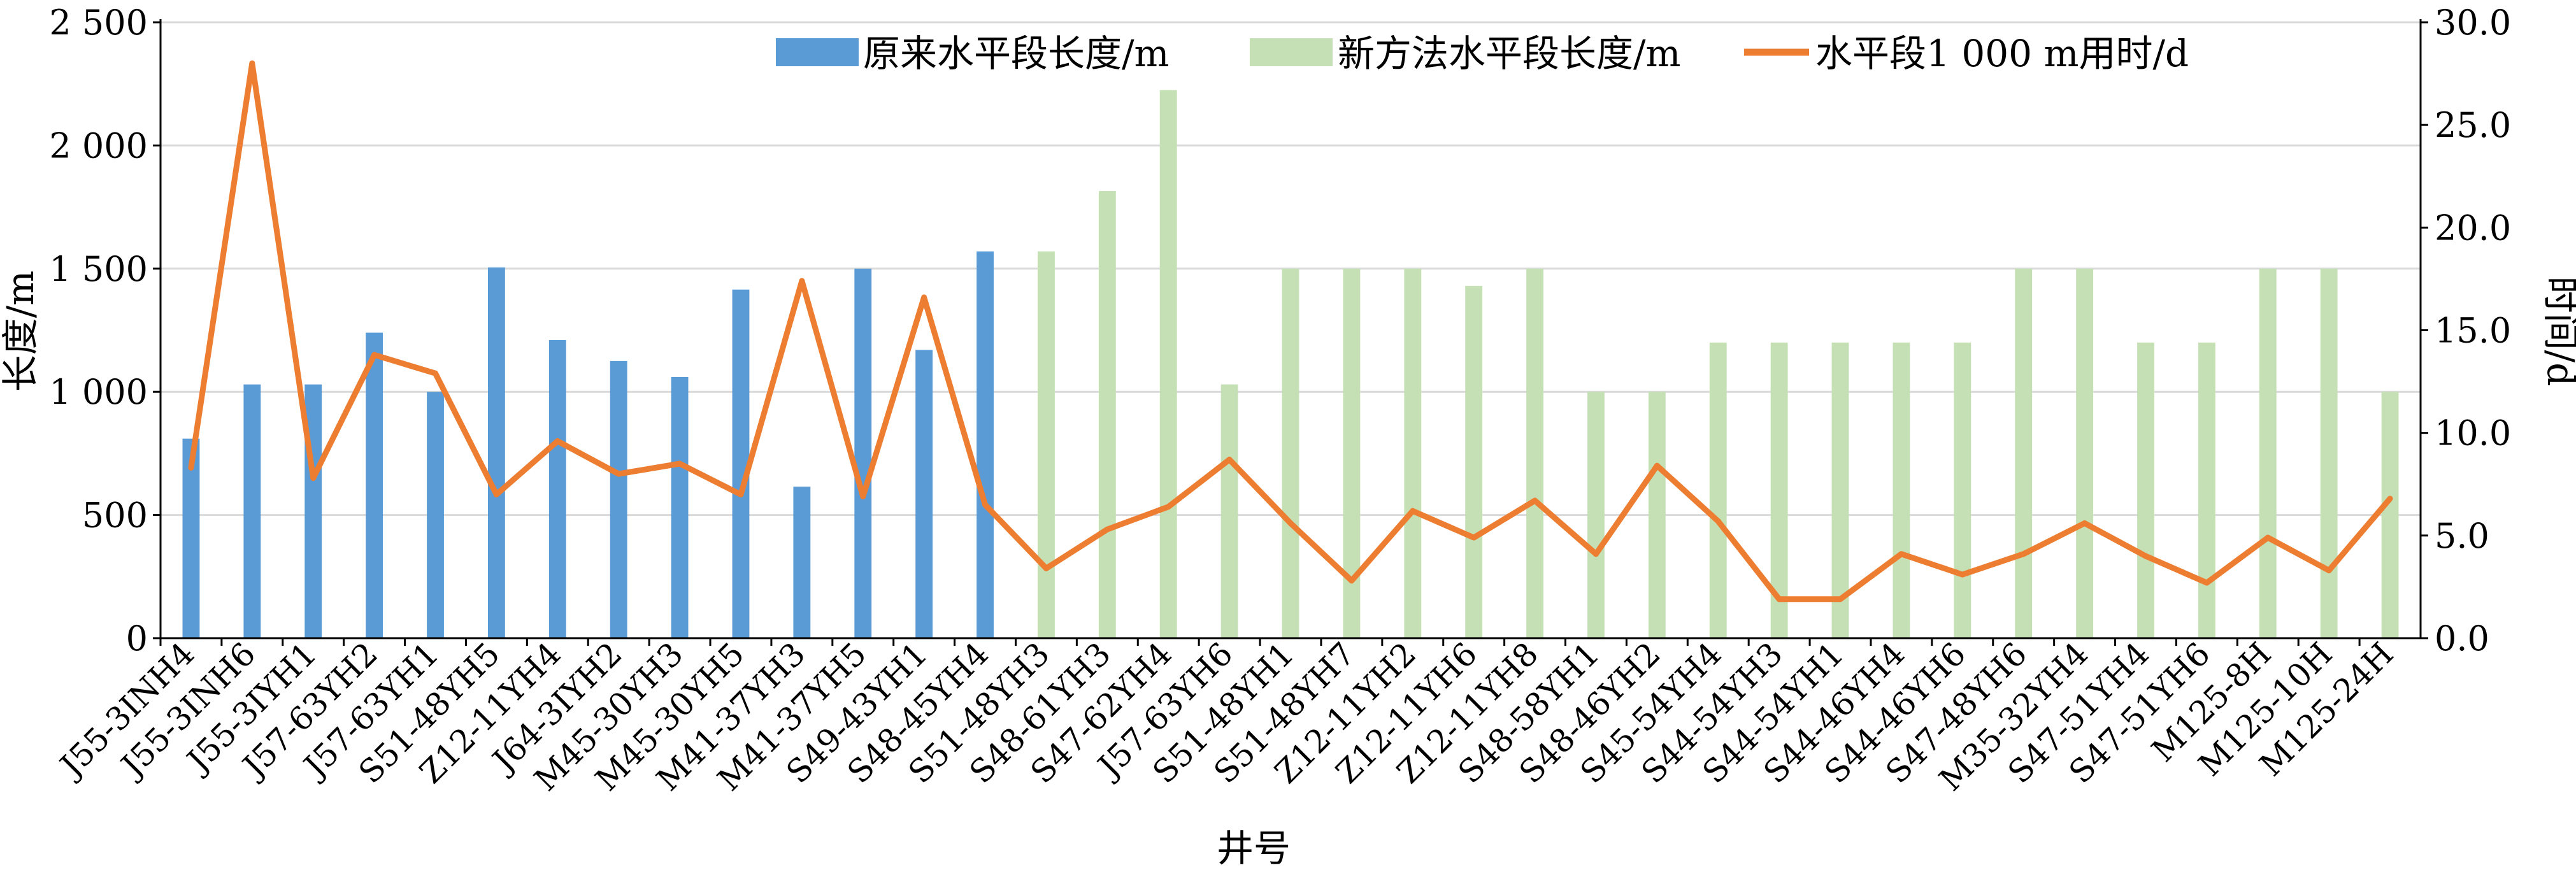 The width and height of the screenshot is (2576, 870). I want to click on right-tick-label: 5.0, so click(2462, 536).